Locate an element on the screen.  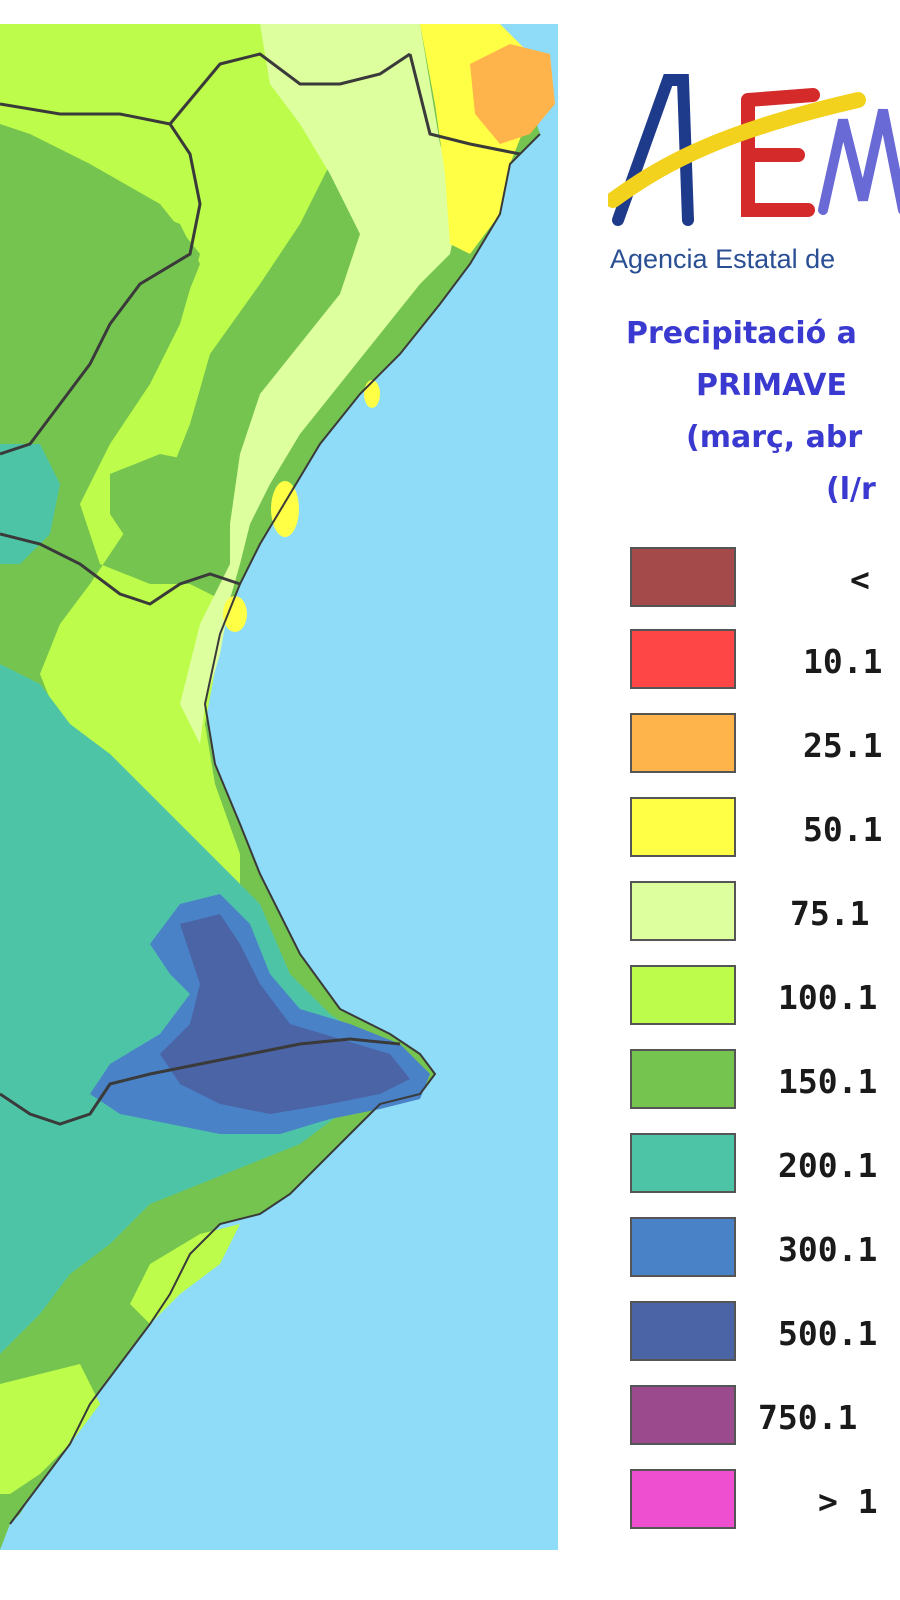
legend-label: 100.1 is located at coordinates (828, 997).